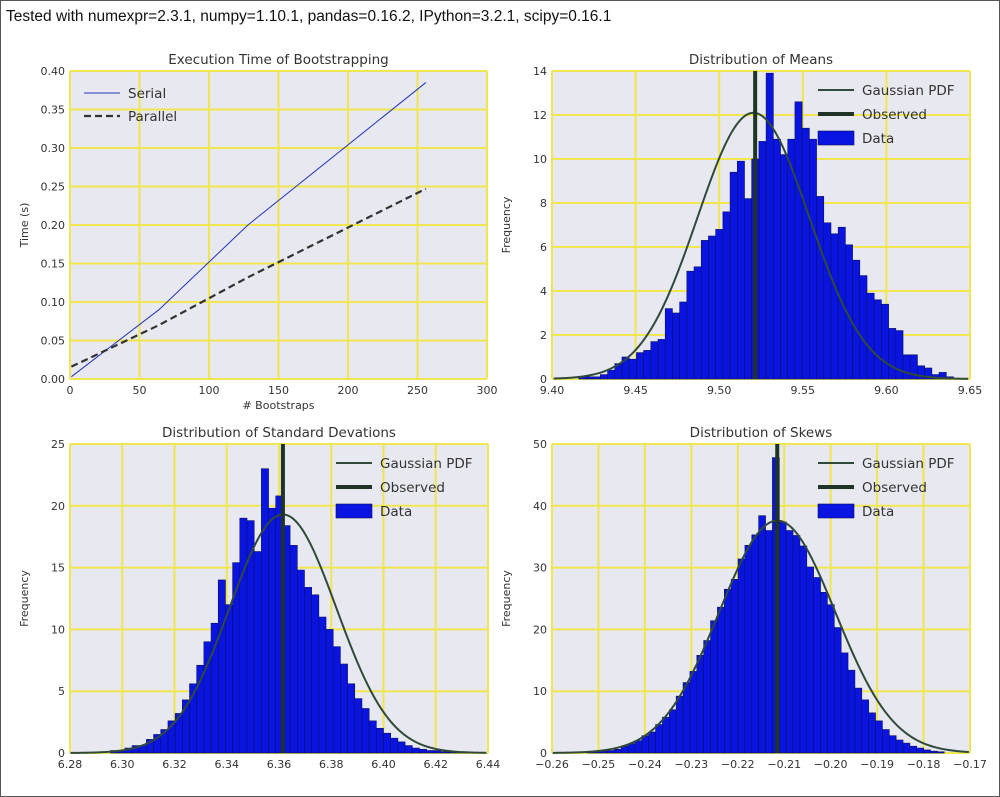 The width and height of the screenshot is (1000, 797). What do you see at coordinates (227, 764) in the screenshot?
I see `x-tick-label: 6.34` at bounding box center [227, 764].